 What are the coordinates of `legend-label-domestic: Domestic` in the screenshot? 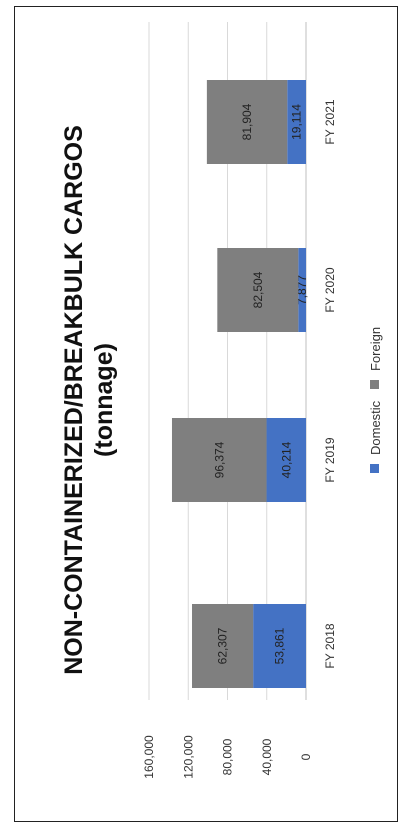 It's located at (375, 427).